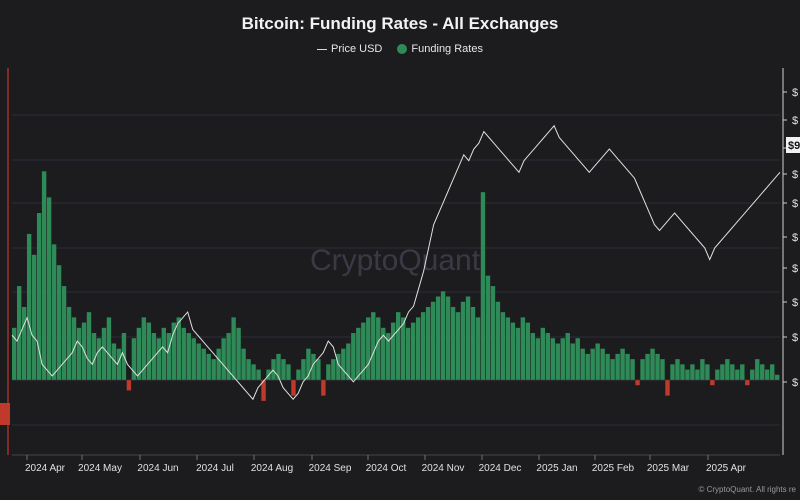  I want to click on legend-item-funding: Funding Rates, so click(440, 49).